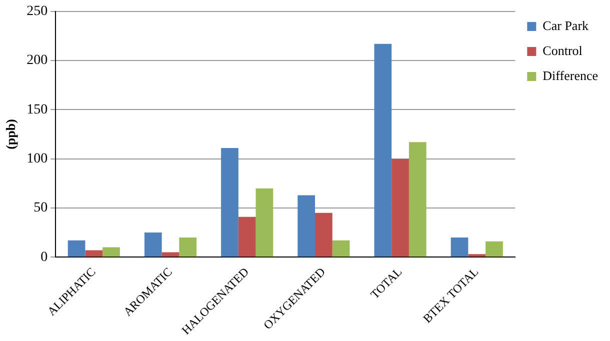 The height and width of the screenshot is (341, 610). What do you see at coordinates (10, 134) in the screenshot?
I see `y-axis-title: (ppb)` at bounding box center [10, 134].